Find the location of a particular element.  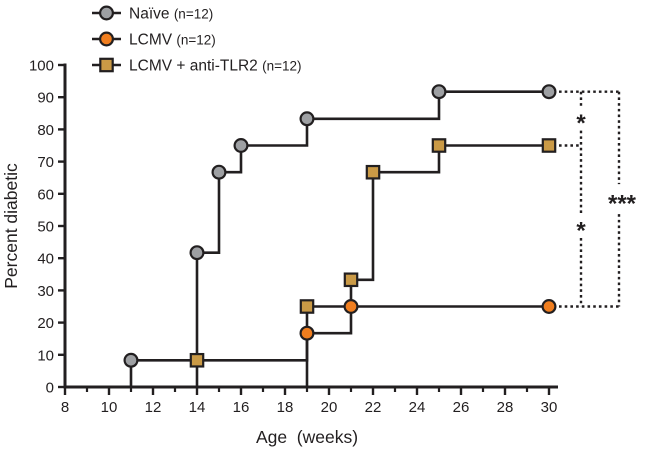

significance-stars-tlr2-vs-lcmv: * is located at coordinates (581, 231).